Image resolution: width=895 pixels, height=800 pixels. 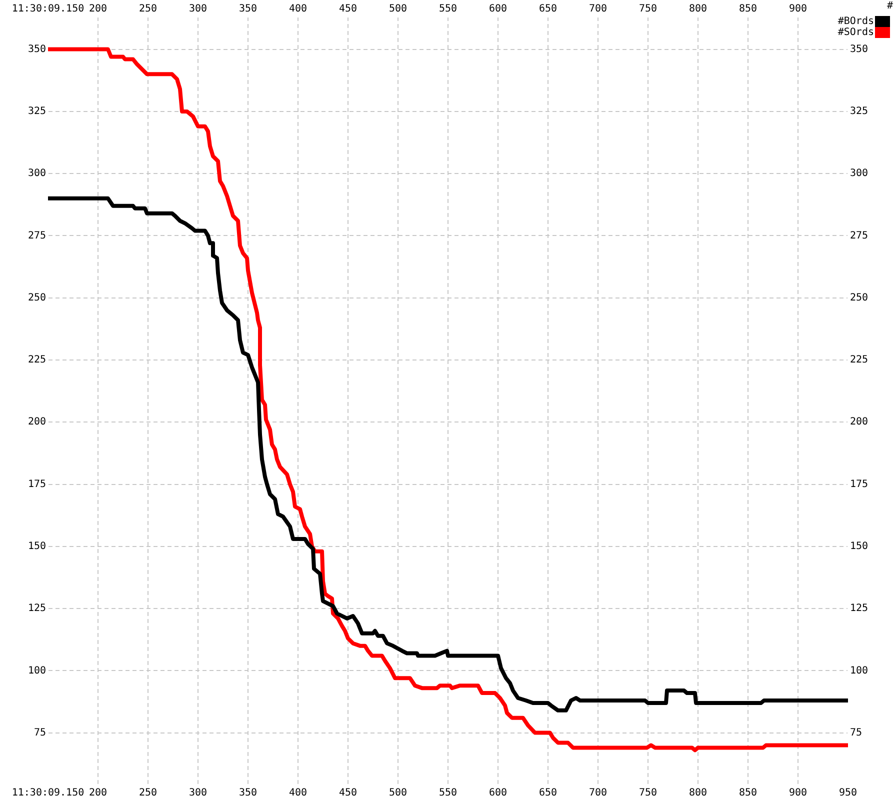 What do you see at coordinates (548, 793) in the screenshot?
I see `x-tick-label: 650` at bounding box center [548, 793].